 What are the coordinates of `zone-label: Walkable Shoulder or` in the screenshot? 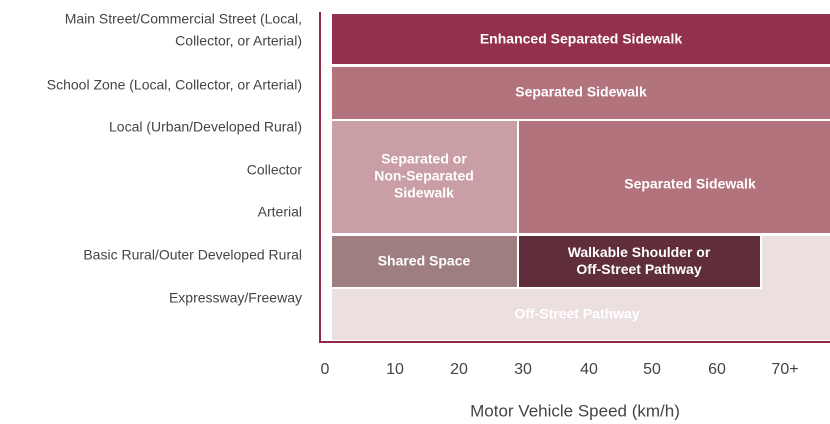 It's located at (639, 252).